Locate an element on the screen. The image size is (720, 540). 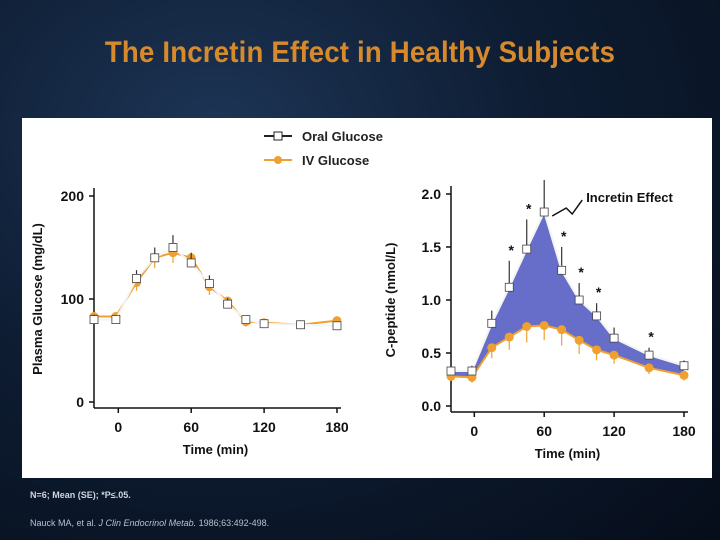
legend-oral-marker is located at coordinates (278, 136).